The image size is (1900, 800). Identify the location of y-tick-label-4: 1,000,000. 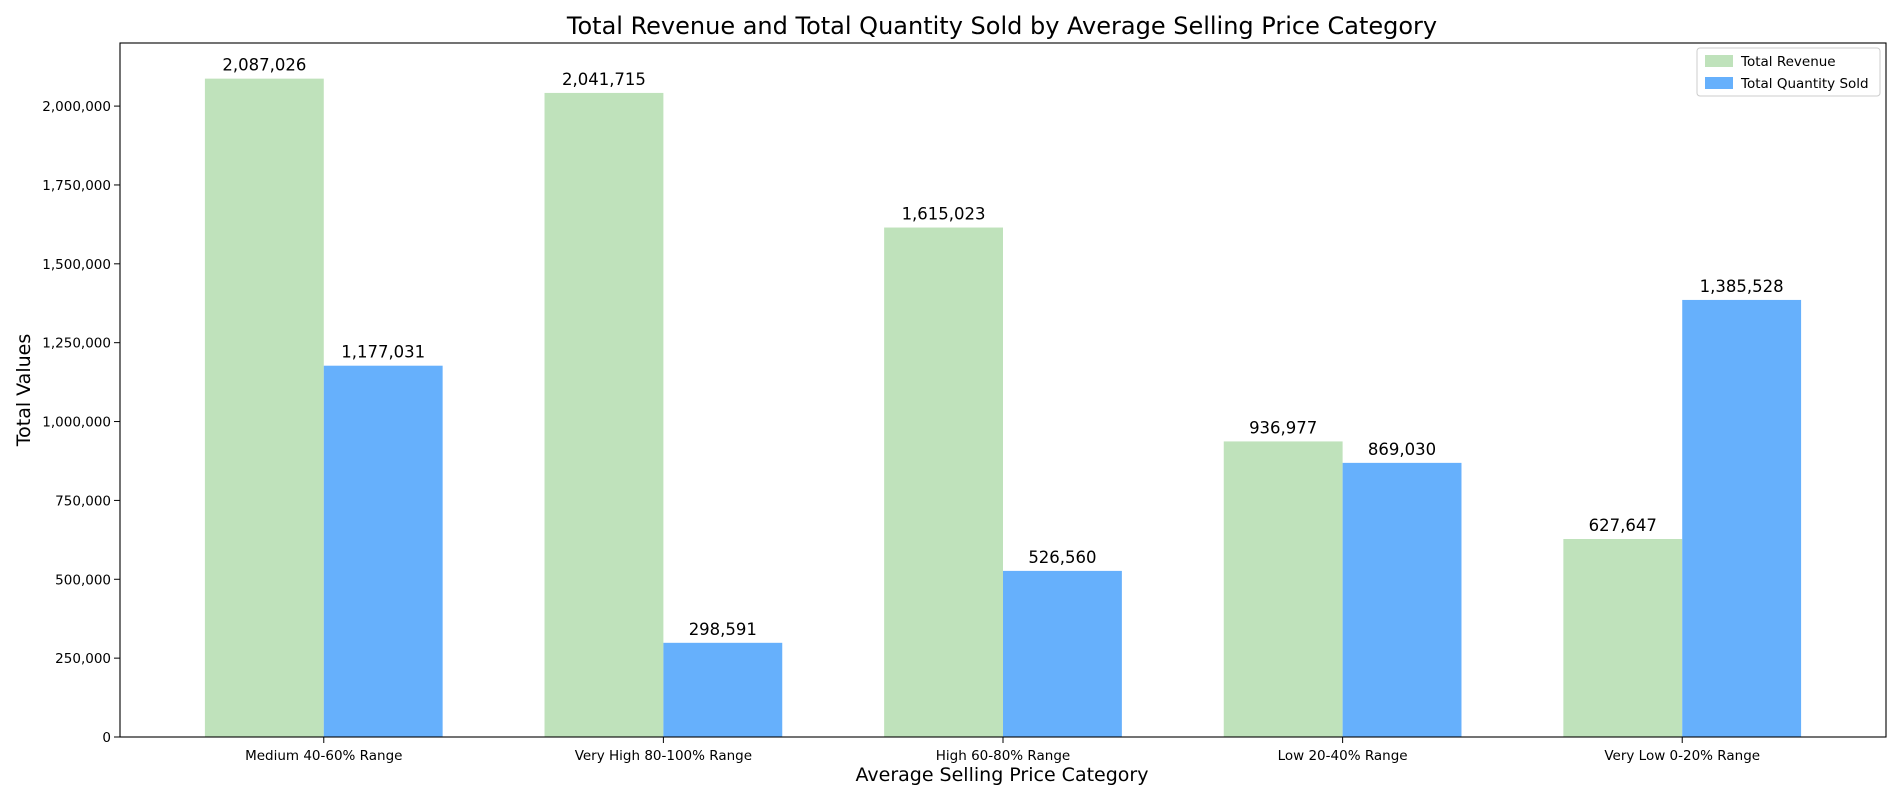
(76, 423).